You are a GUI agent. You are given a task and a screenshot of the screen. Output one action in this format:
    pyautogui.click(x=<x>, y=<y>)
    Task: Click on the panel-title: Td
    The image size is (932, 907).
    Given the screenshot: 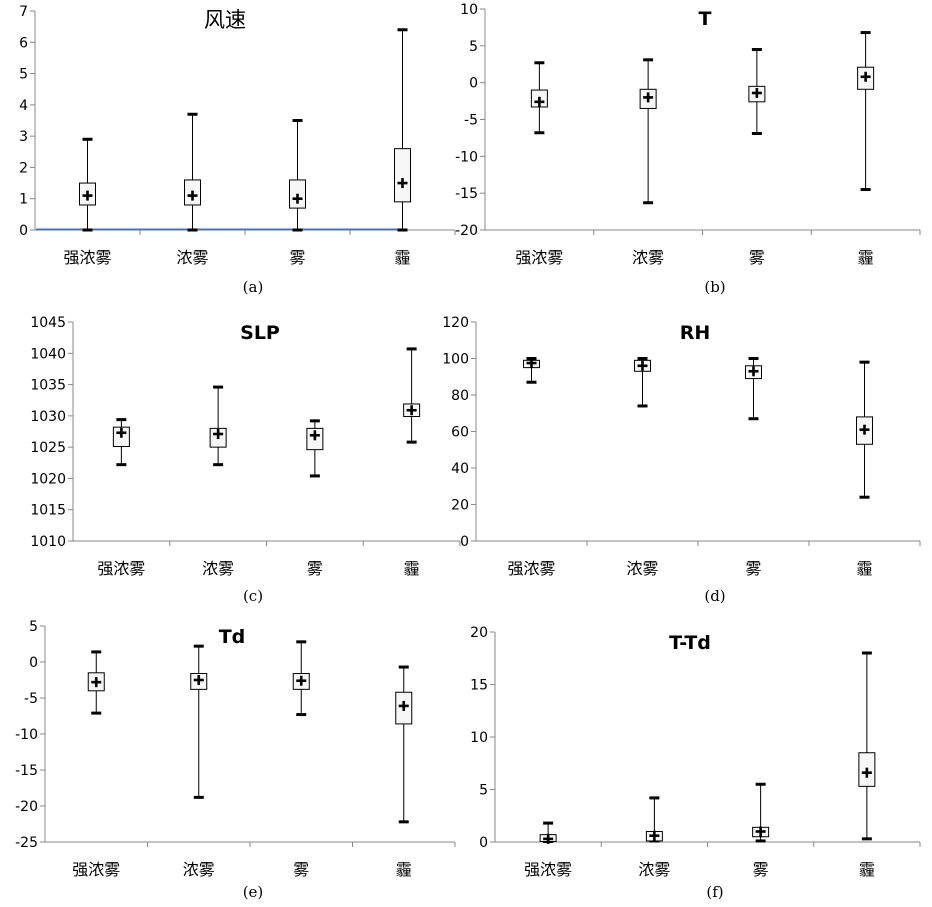 What is the action you would take?
    pyautogui.click(x=232, y=637)
    